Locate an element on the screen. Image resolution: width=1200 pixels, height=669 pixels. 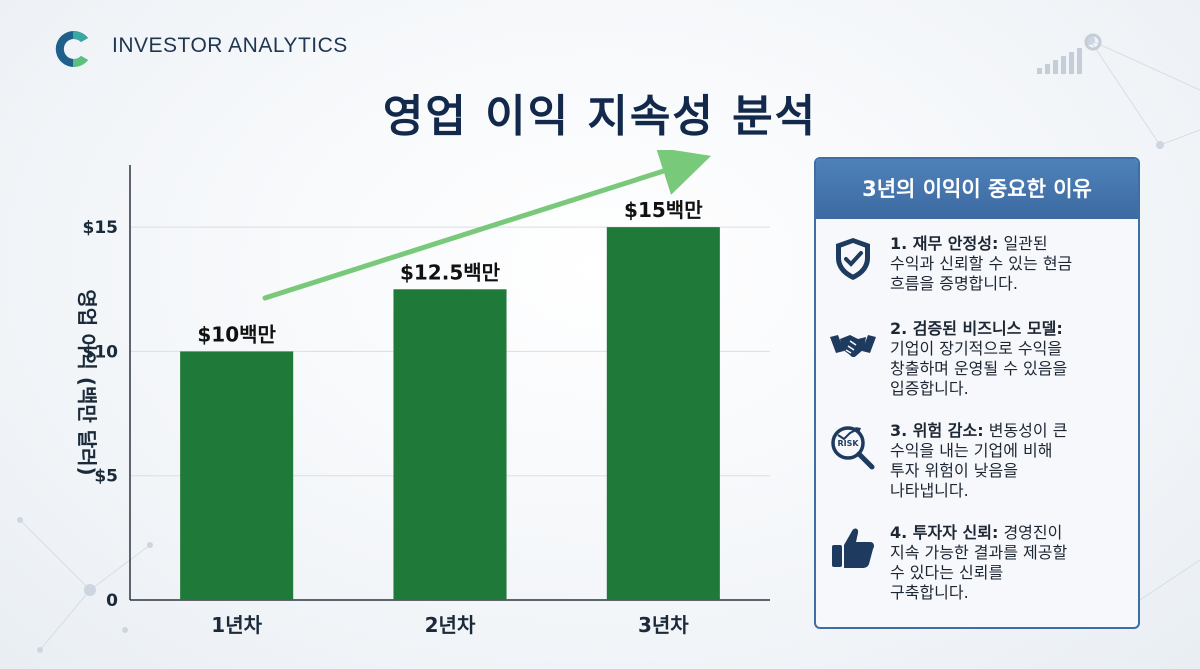
bar-data-label: $15백만 is located at coordinates (663, 210).